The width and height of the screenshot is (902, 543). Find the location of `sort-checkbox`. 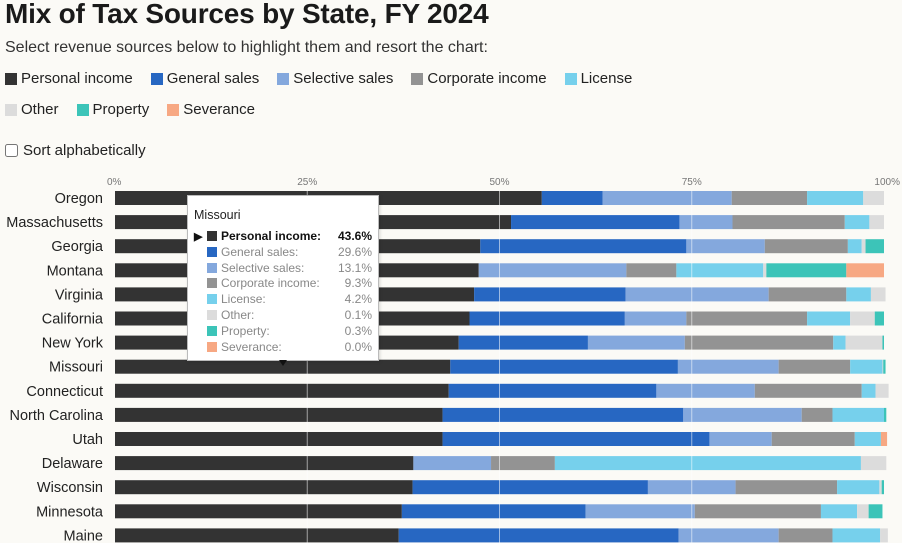

sort-checkbox is located at coordinates (11, 150).